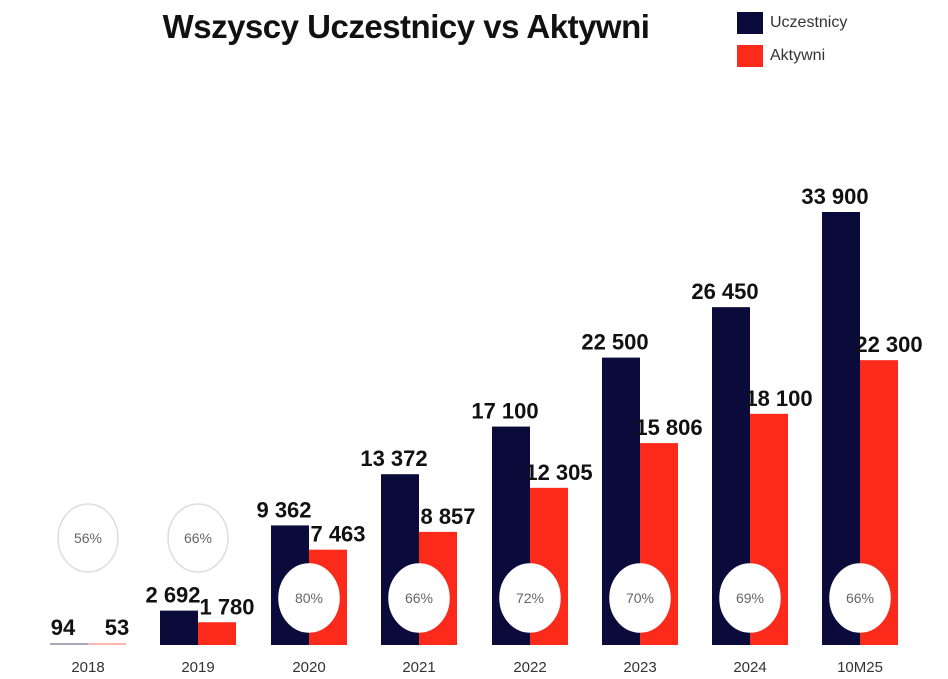 The image size is (948, 679). What do you see at coordinates (63, 627) in the screenshot?
I see `value-label-uczestnicy: 94` at bounding box center [63, 627].